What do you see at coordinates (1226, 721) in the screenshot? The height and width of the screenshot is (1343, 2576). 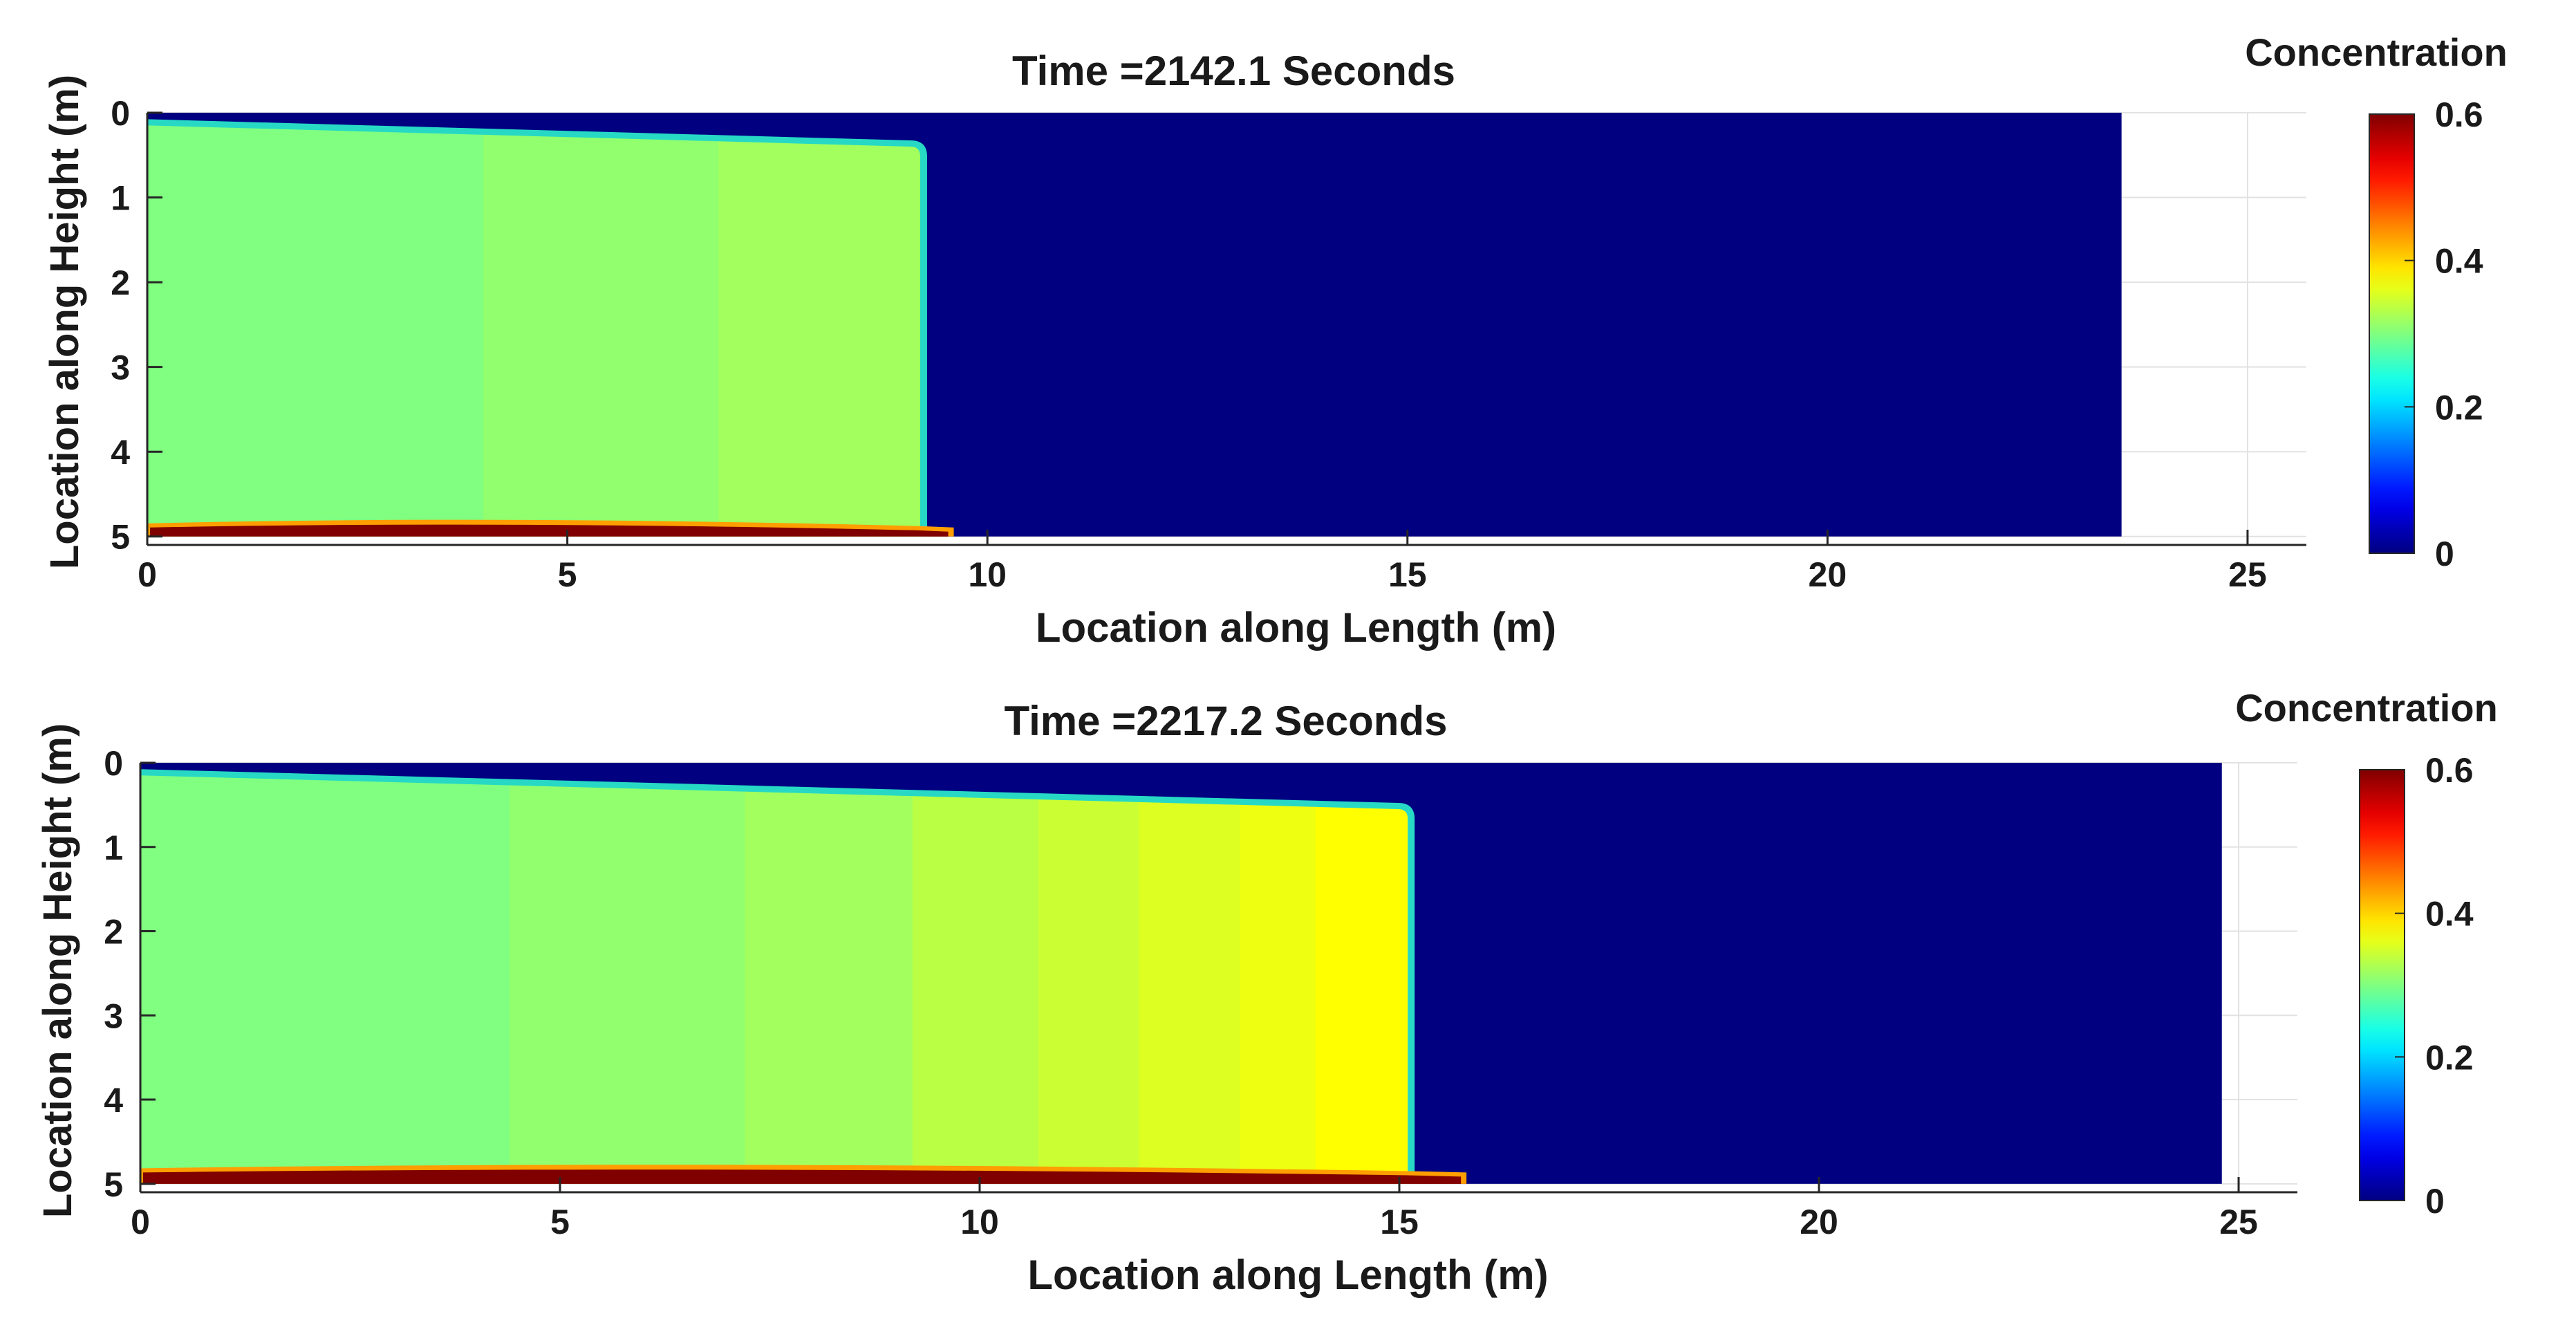 I see `chart-title: Time =2217.2 Seconds` at bounding box center [1226, 721].